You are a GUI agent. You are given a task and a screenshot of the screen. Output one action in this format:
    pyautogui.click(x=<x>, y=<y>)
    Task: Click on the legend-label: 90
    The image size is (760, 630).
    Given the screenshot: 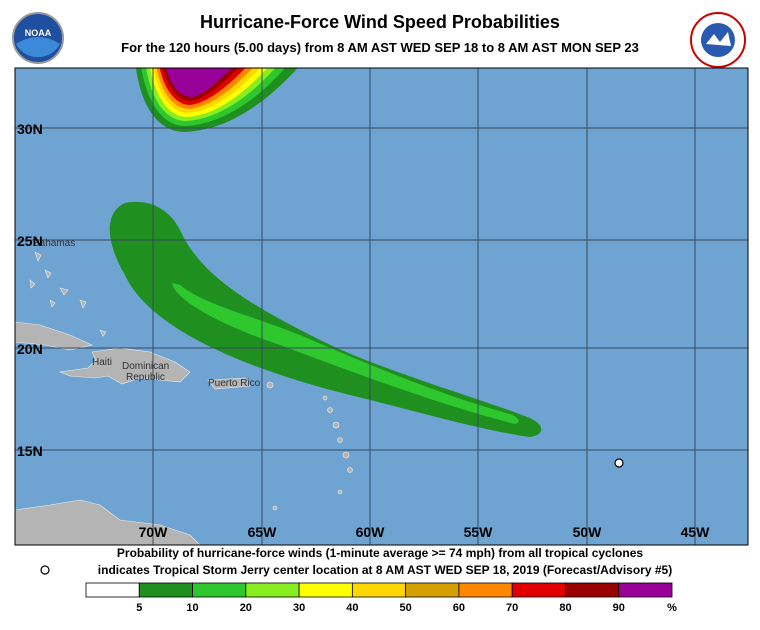 What is the action you would take?
    pyautogui.click(x=619, y=608)
    